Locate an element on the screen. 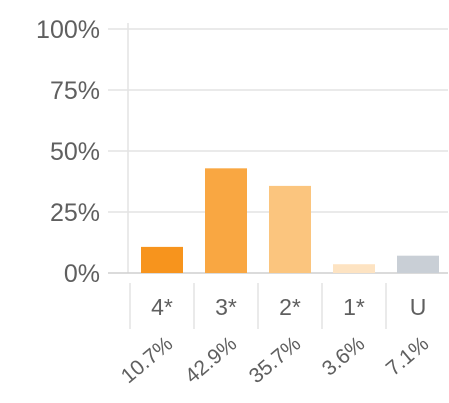 The image size is (449, 403). data-label: 42.9% is located at coordinates (211, 360).